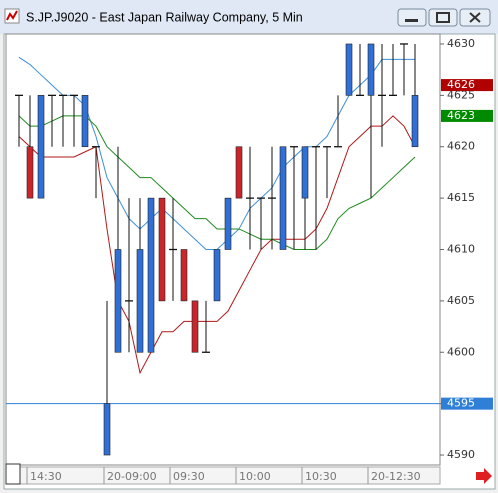  I want to click on icon-glyph, so click(12, 15).